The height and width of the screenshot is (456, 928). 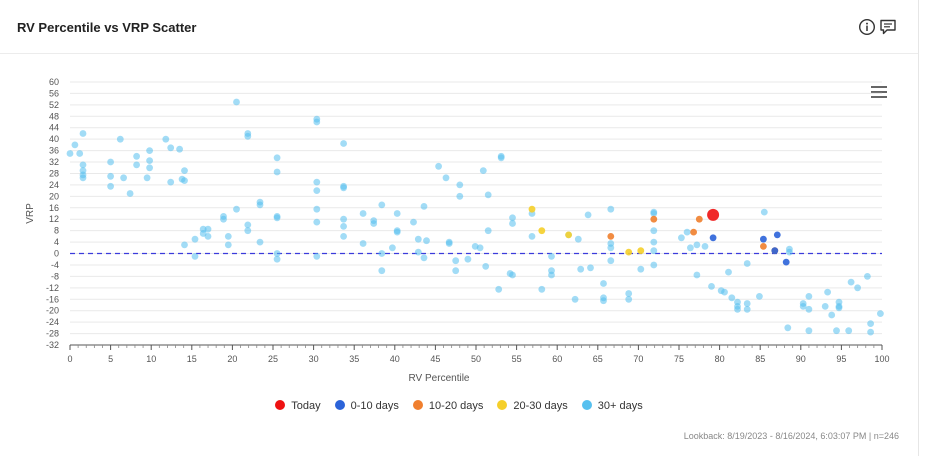 I want to click on legend-item-today: Today, so click(x=298, y=406).